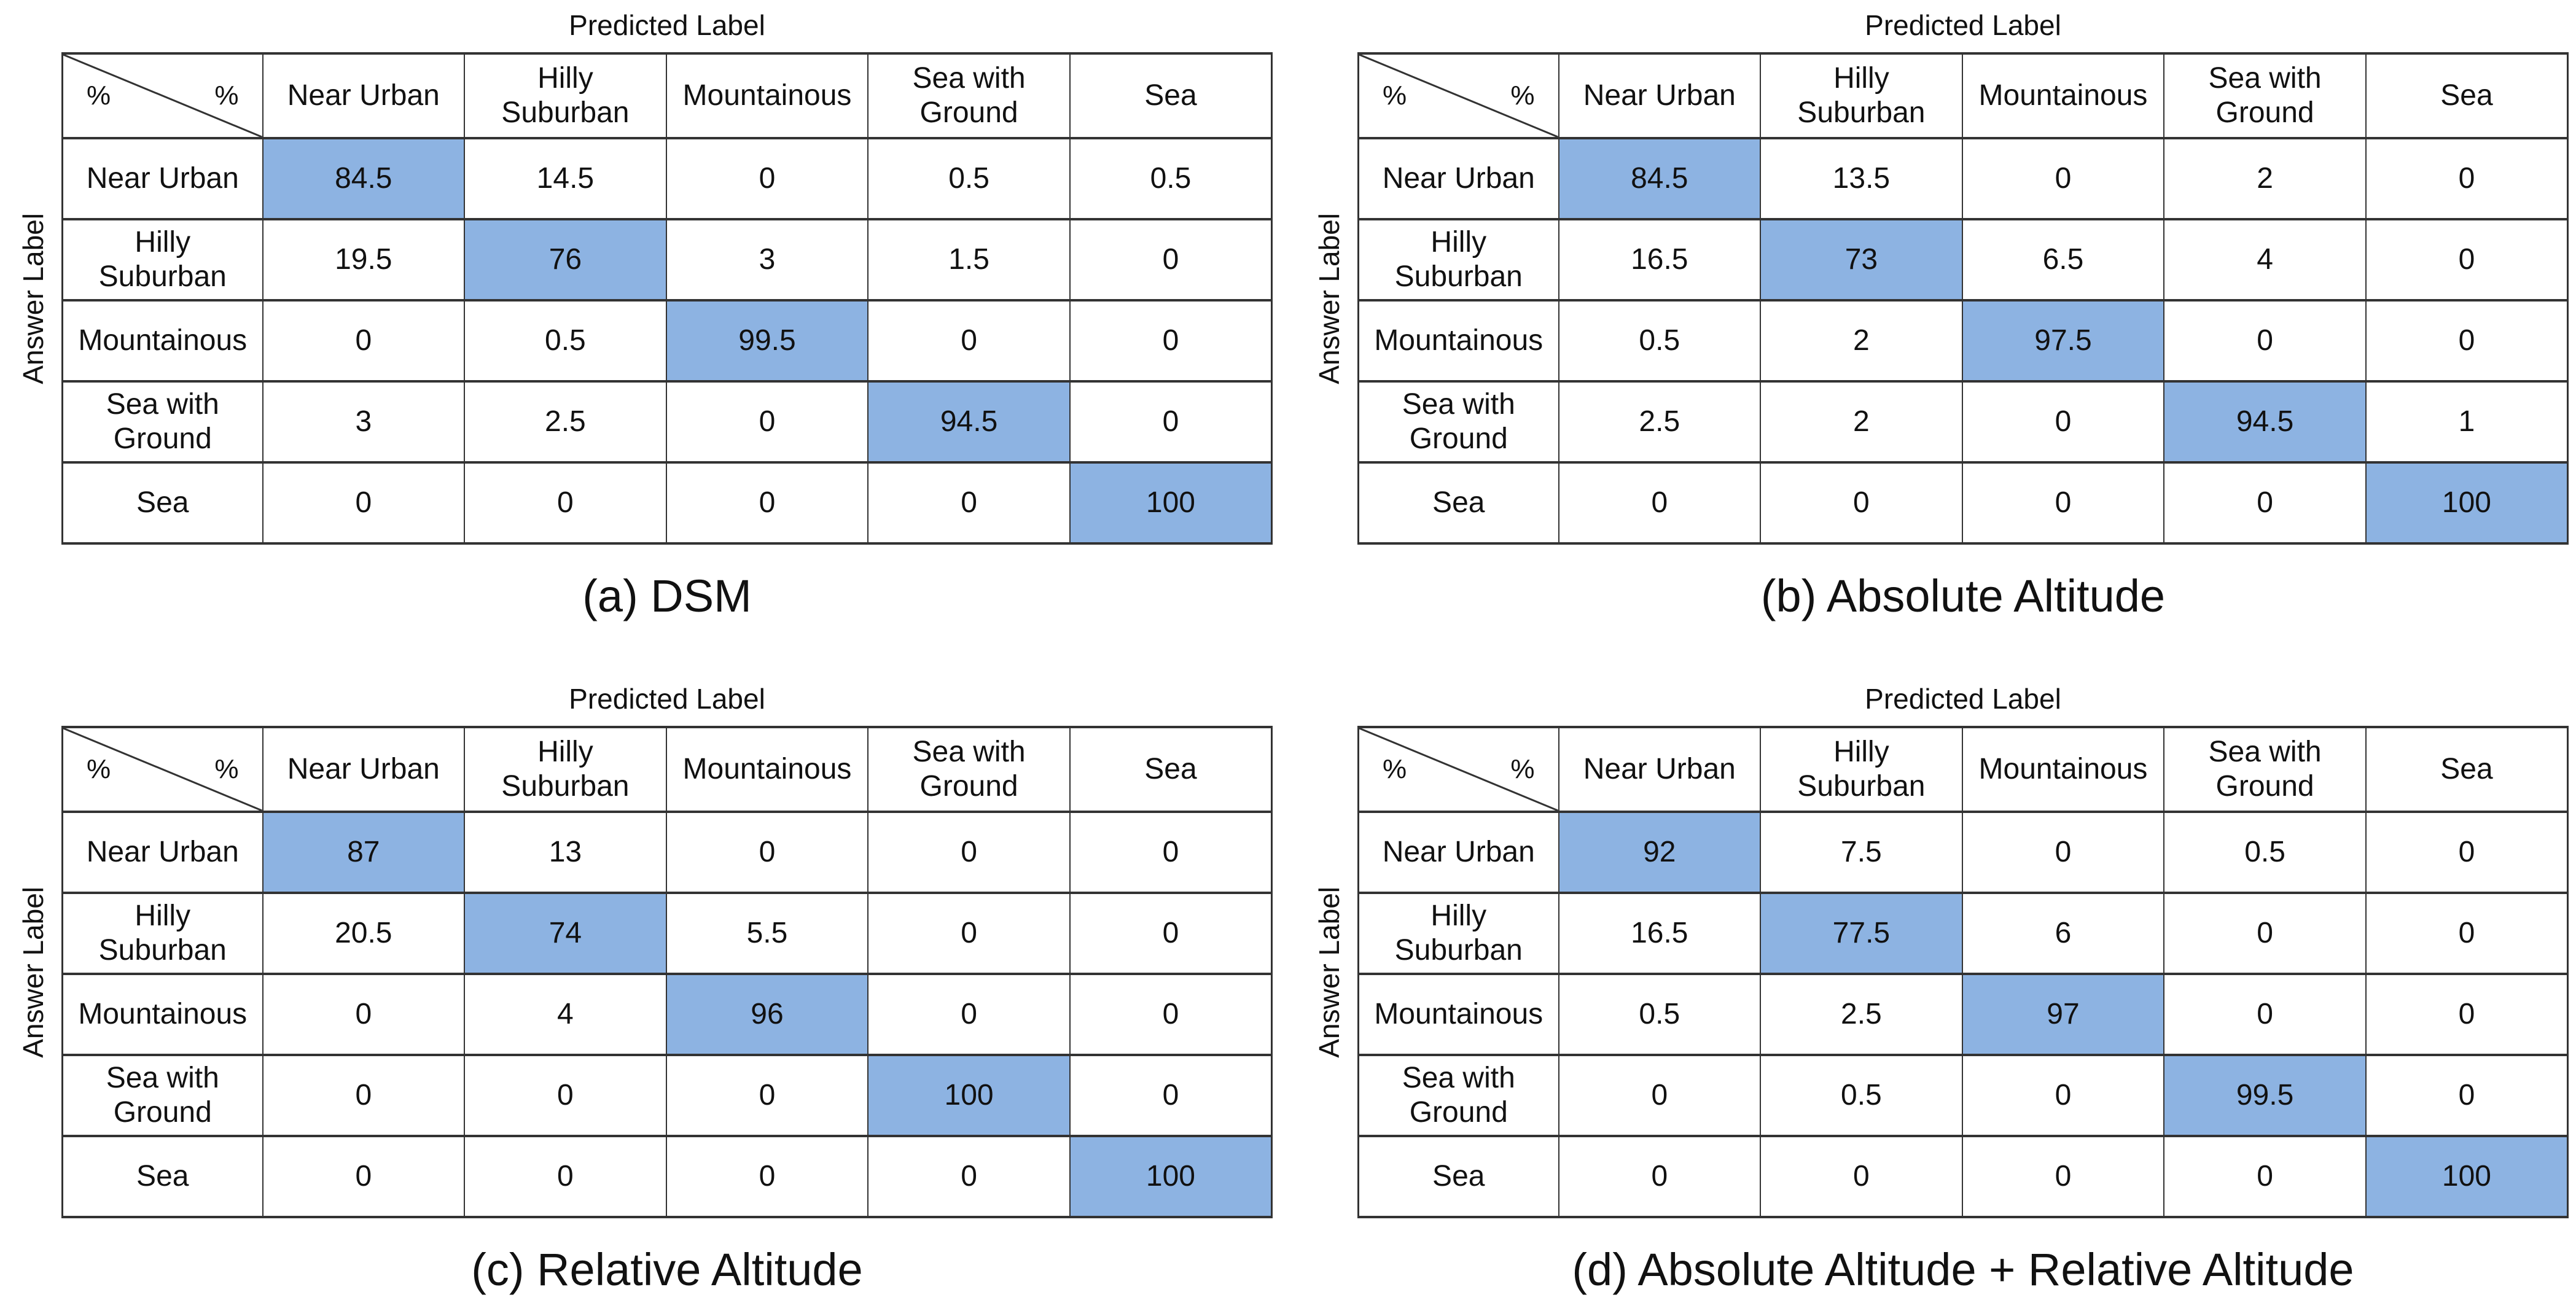 The image size is (2576, 1311). Describe the element at coordinates (1660, 179) in the screenshot. I see `matrix-cell: 84.5` at that location.